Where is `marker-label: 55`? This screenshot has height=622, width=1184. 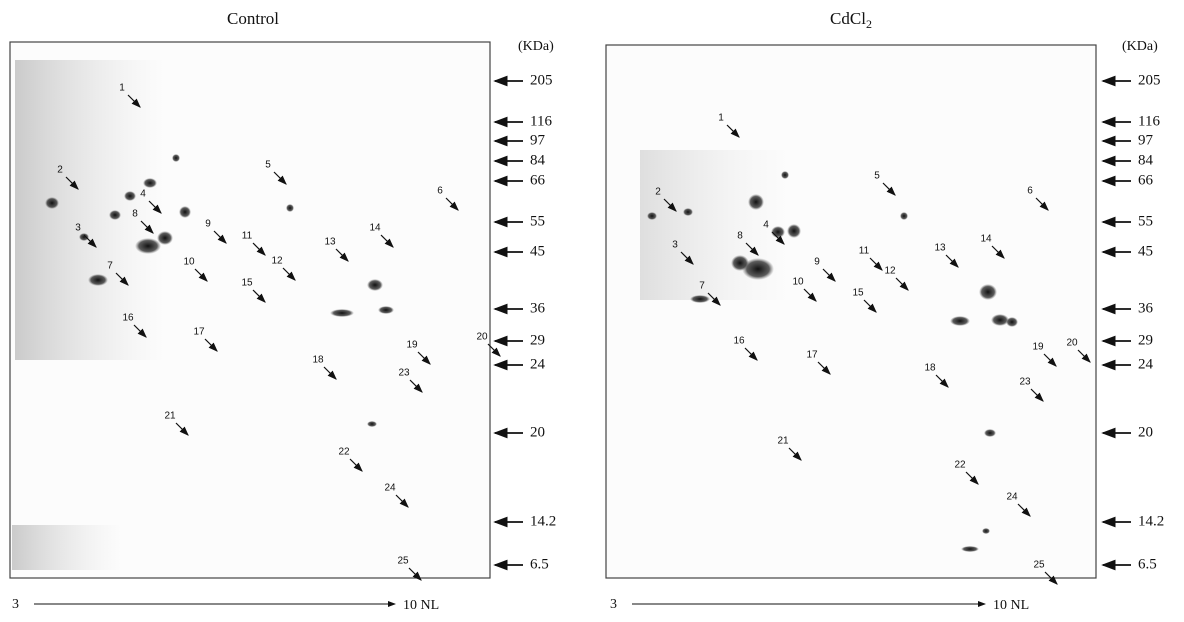 marker-label: 55 is located at coordinates (537, 221).